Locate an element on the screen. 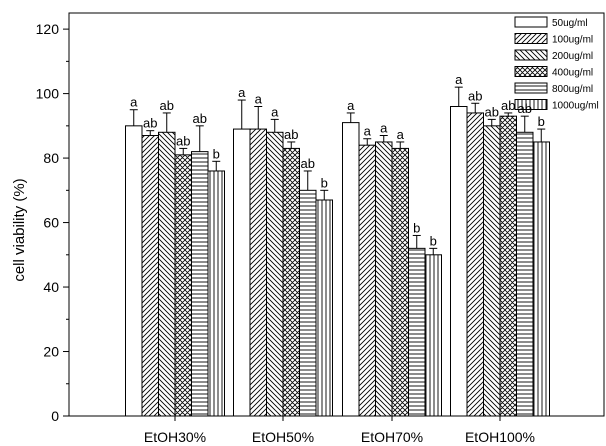 Image resolution: width=606 pixels, height=446 pixels. y-tick-label: 60 is located at coordinates (51, 223).